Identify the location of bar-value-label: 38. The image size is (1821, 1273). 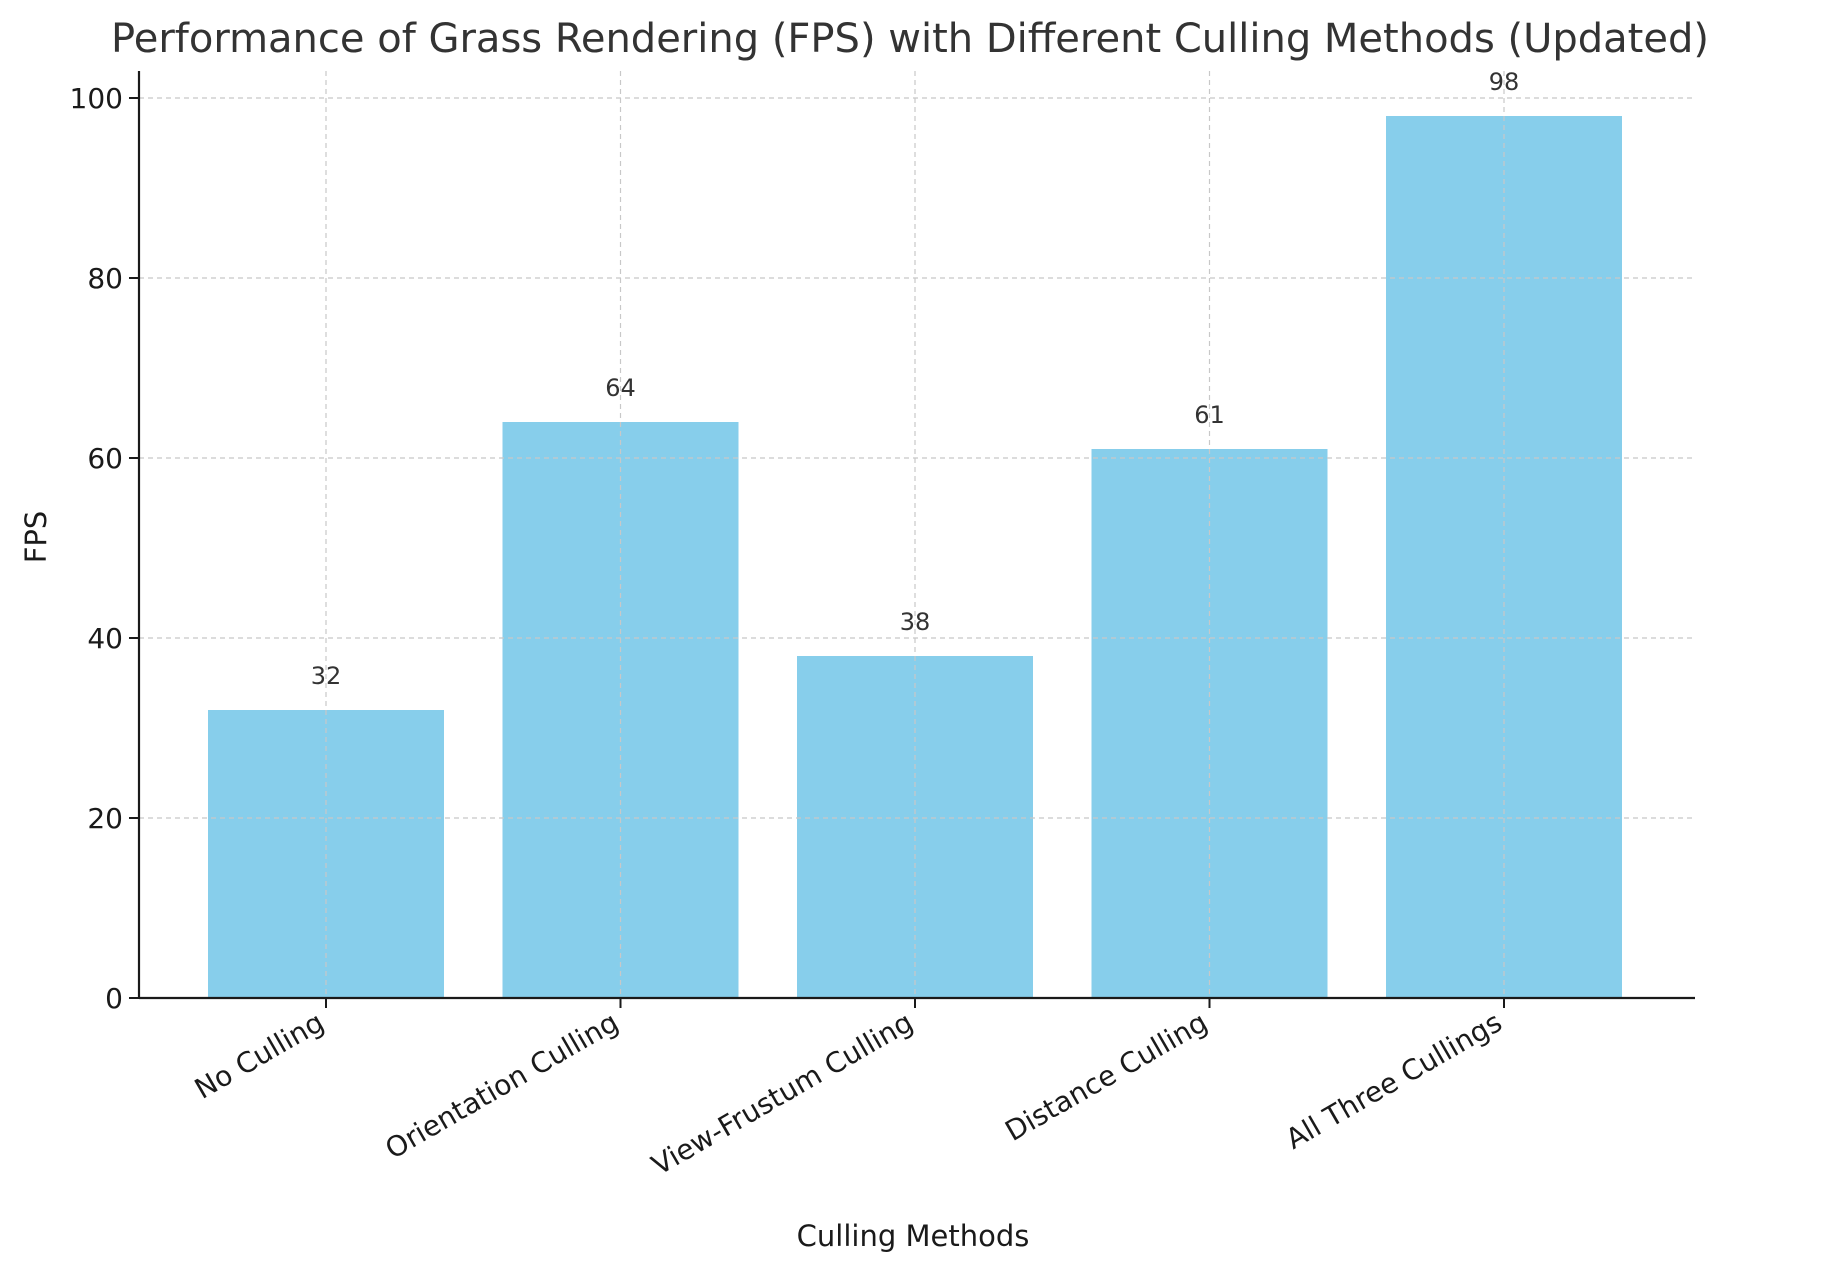
(915, 622).